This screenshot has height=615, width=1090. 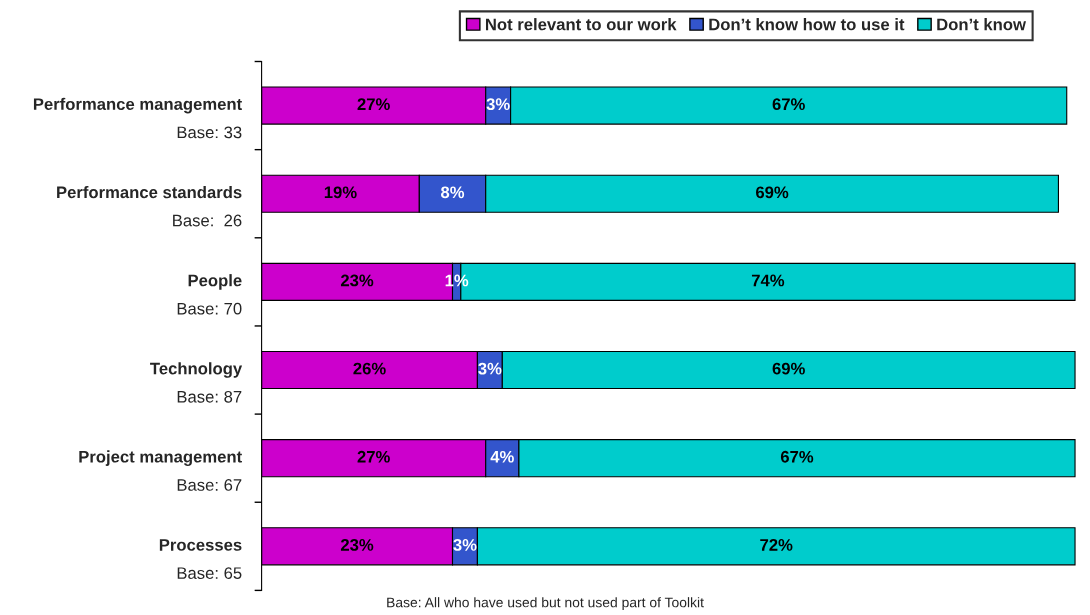 What do you see at coordinates (807, 24) in the screenshot?
I see `legend-label: Don’t know how to use it` at bounding box center [807, 24].